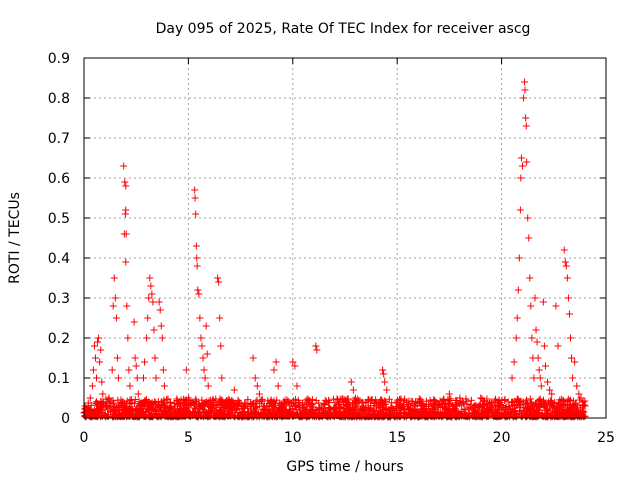 The width and height of the screenshot is (640, 480). I want to click on y-tick-label: 0.3, so click(59, 299).